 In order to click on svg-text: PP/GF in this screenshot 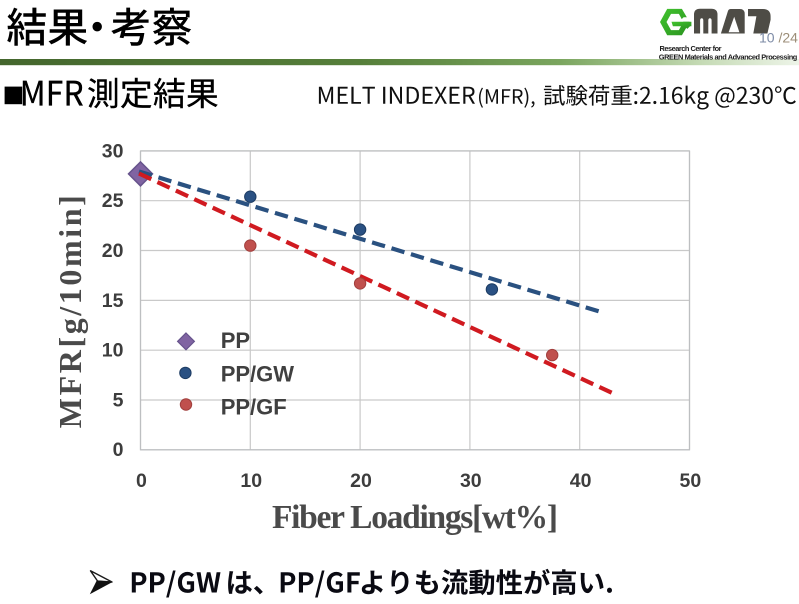, I will do `click(254, 407)`.